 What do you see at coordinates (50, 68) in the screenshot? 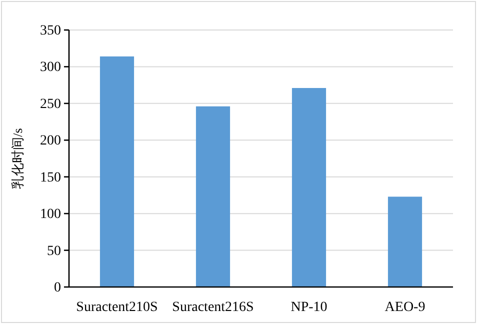
I see `y-tick-label: 300` at bounding box center [50, 68].